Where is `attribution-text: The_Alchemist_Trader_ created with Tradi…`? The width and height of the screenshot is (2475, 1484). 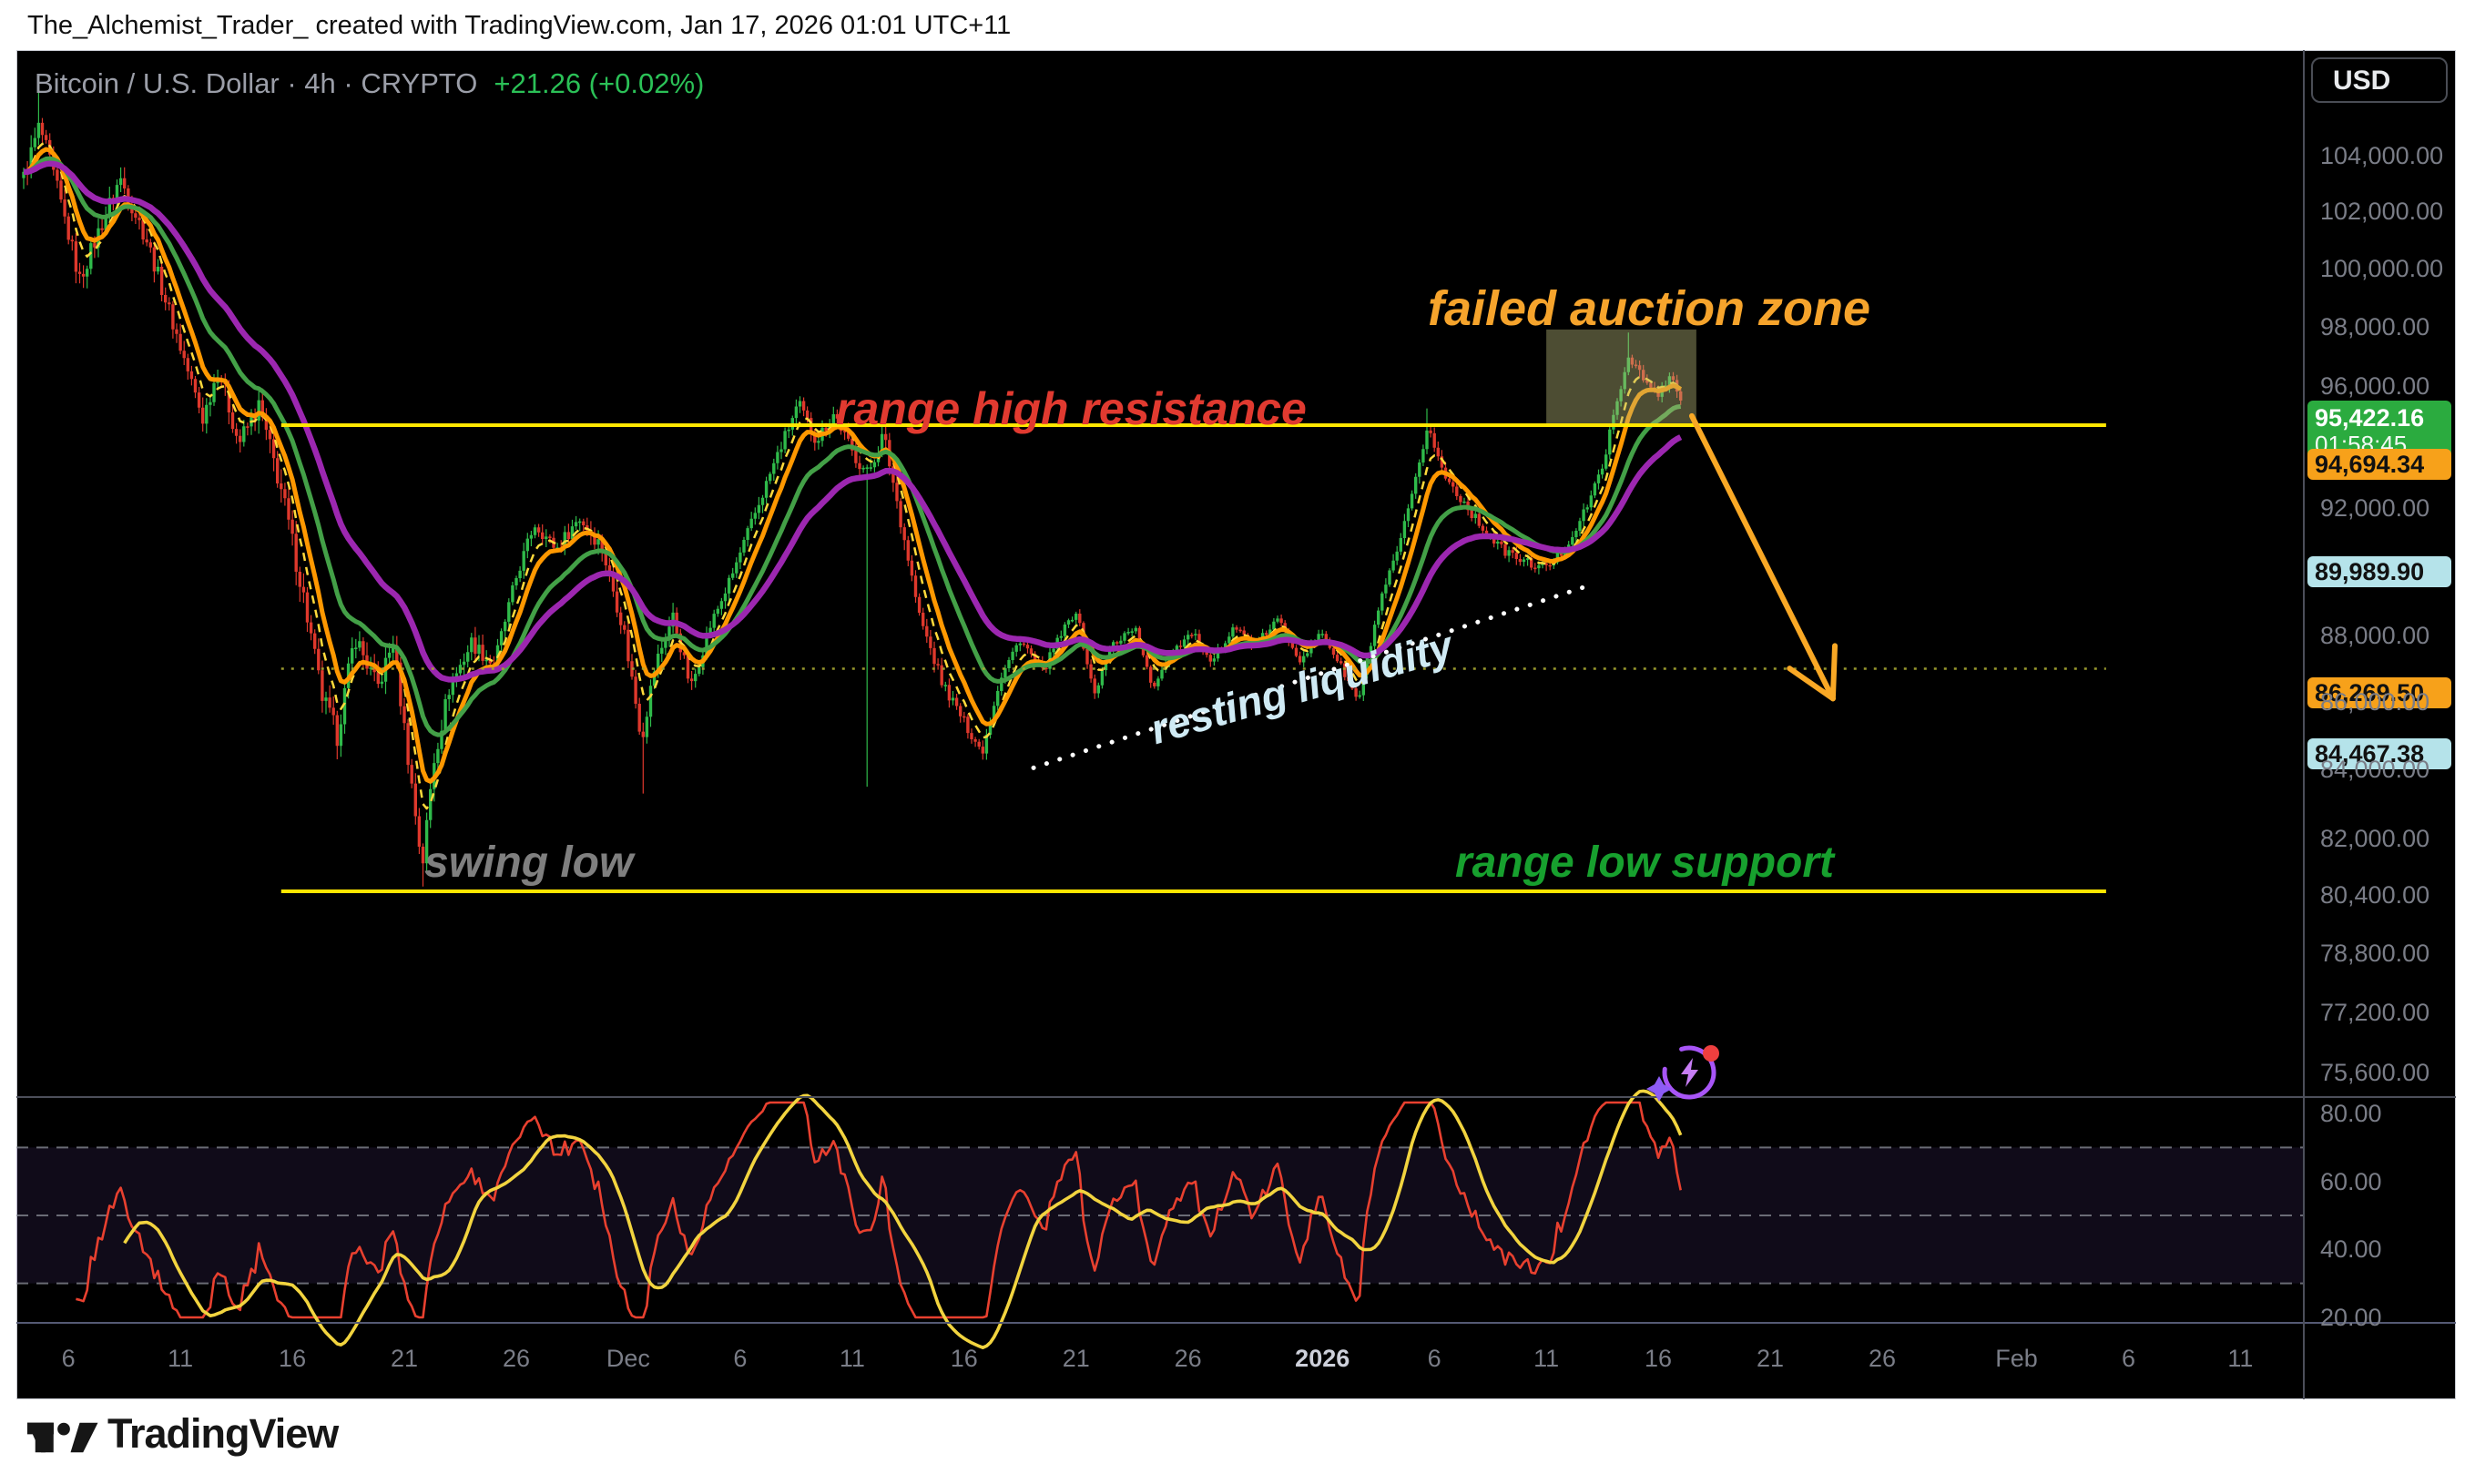 attribution-text: The_Alchemist_Trader_ created with Tradi… is located at coordinates (519, 25).